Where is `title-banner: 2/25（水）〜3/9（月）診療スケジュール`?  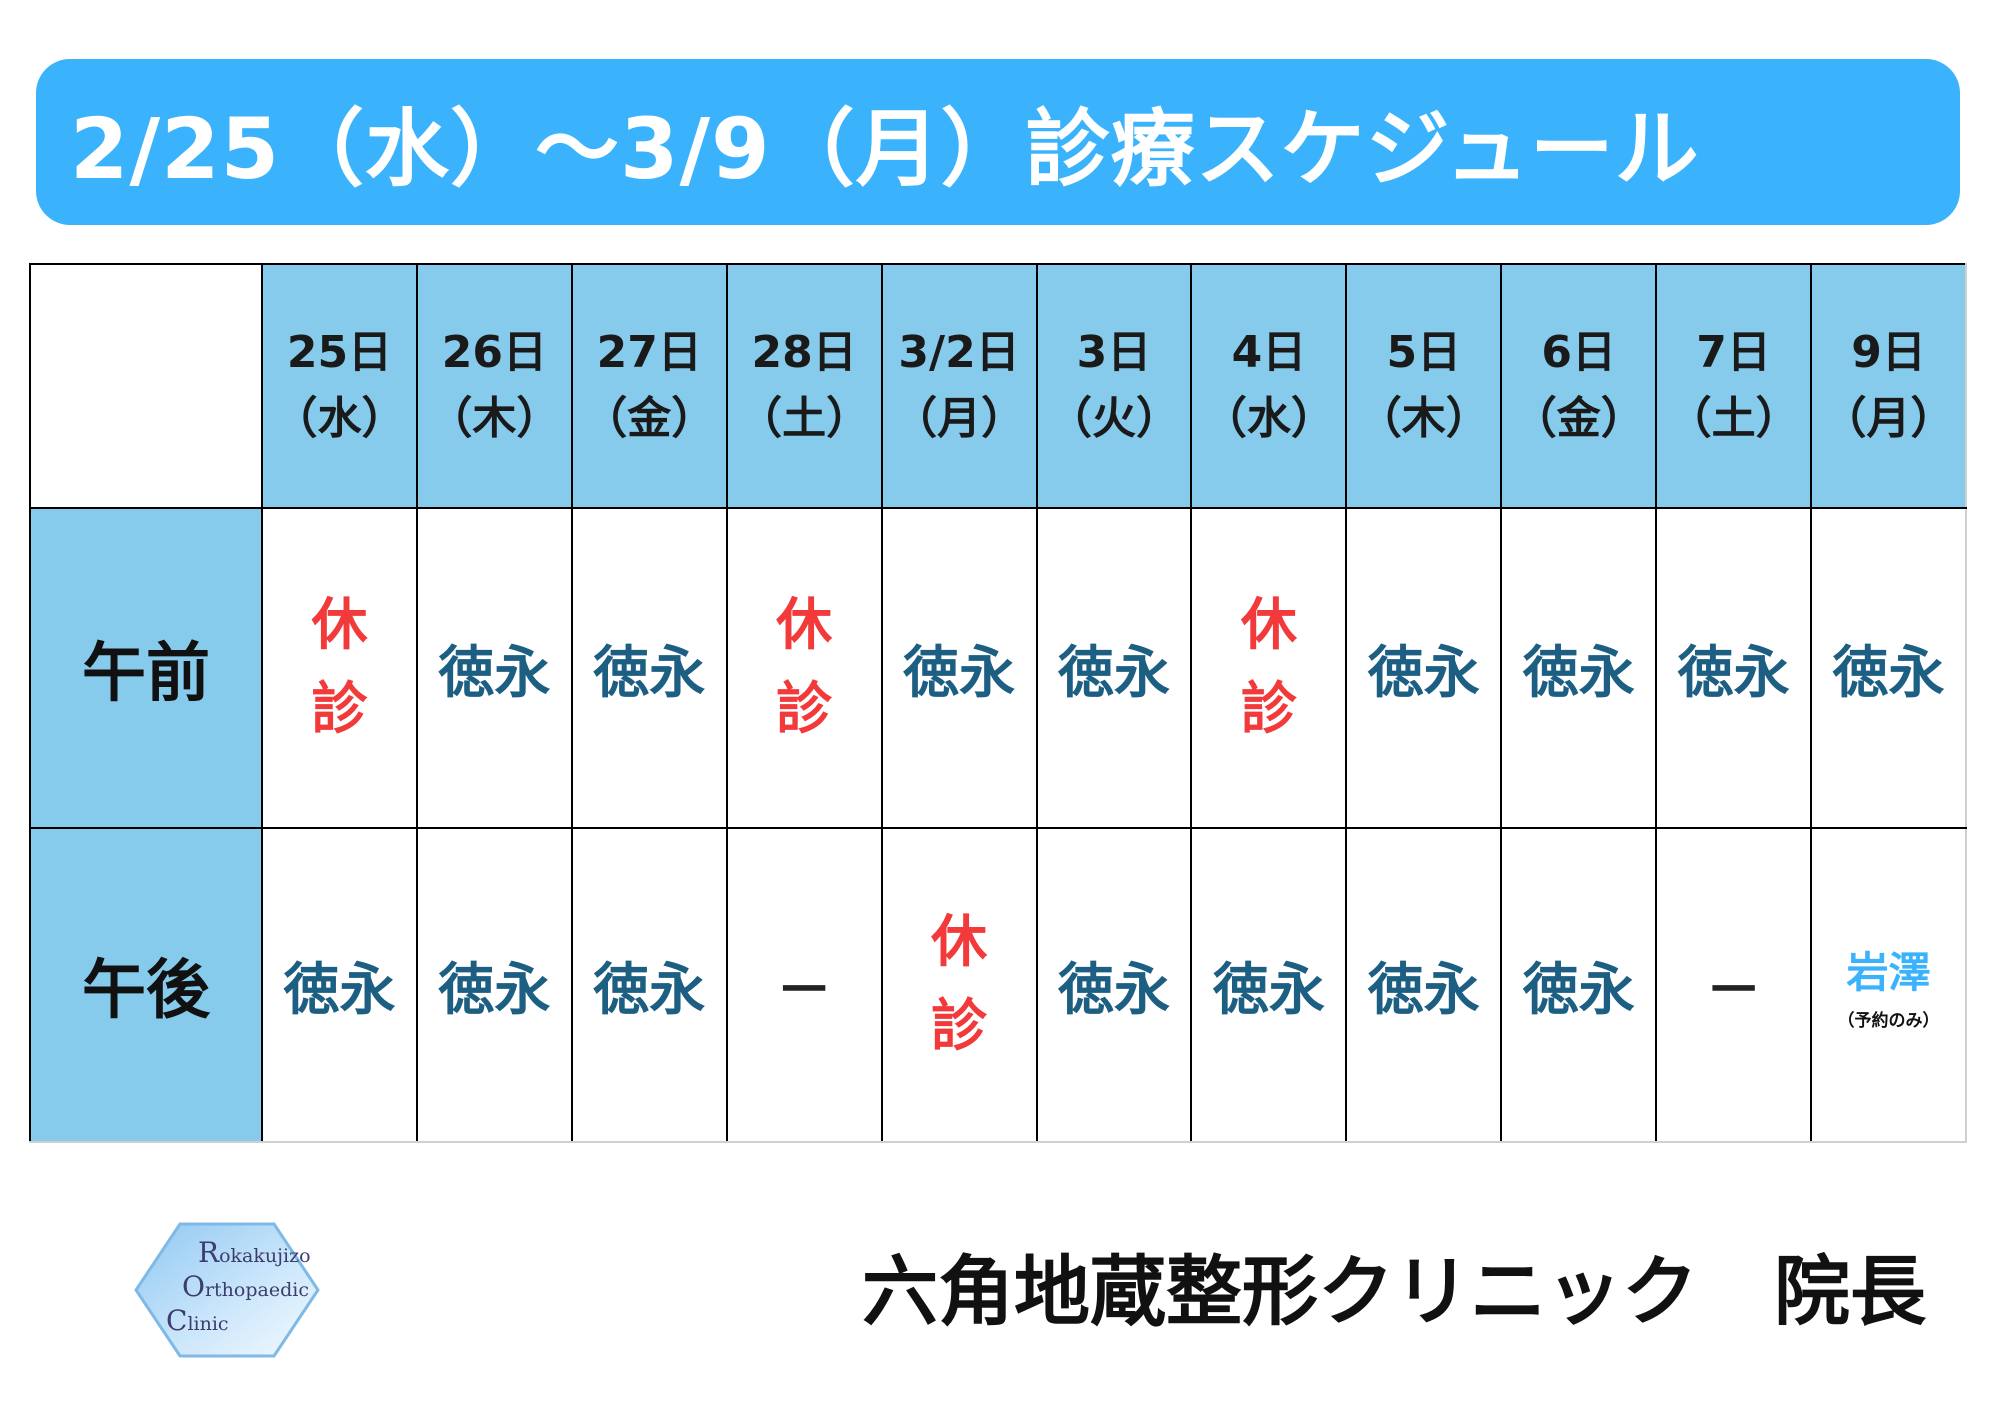 title-banner: 2/25（水）〜3/9（月）診療スケジュール is located at coordinates (998, 142).